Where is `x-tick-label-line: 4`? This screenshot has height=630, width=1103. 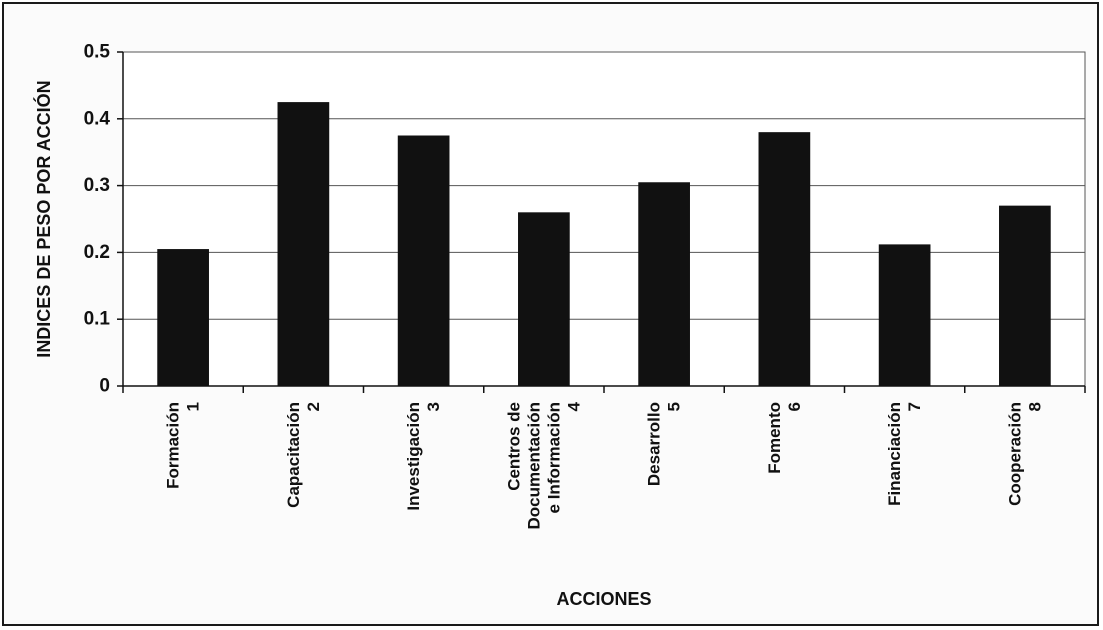 x-tick-label-line: 4 is located at coordinates (573, 406).